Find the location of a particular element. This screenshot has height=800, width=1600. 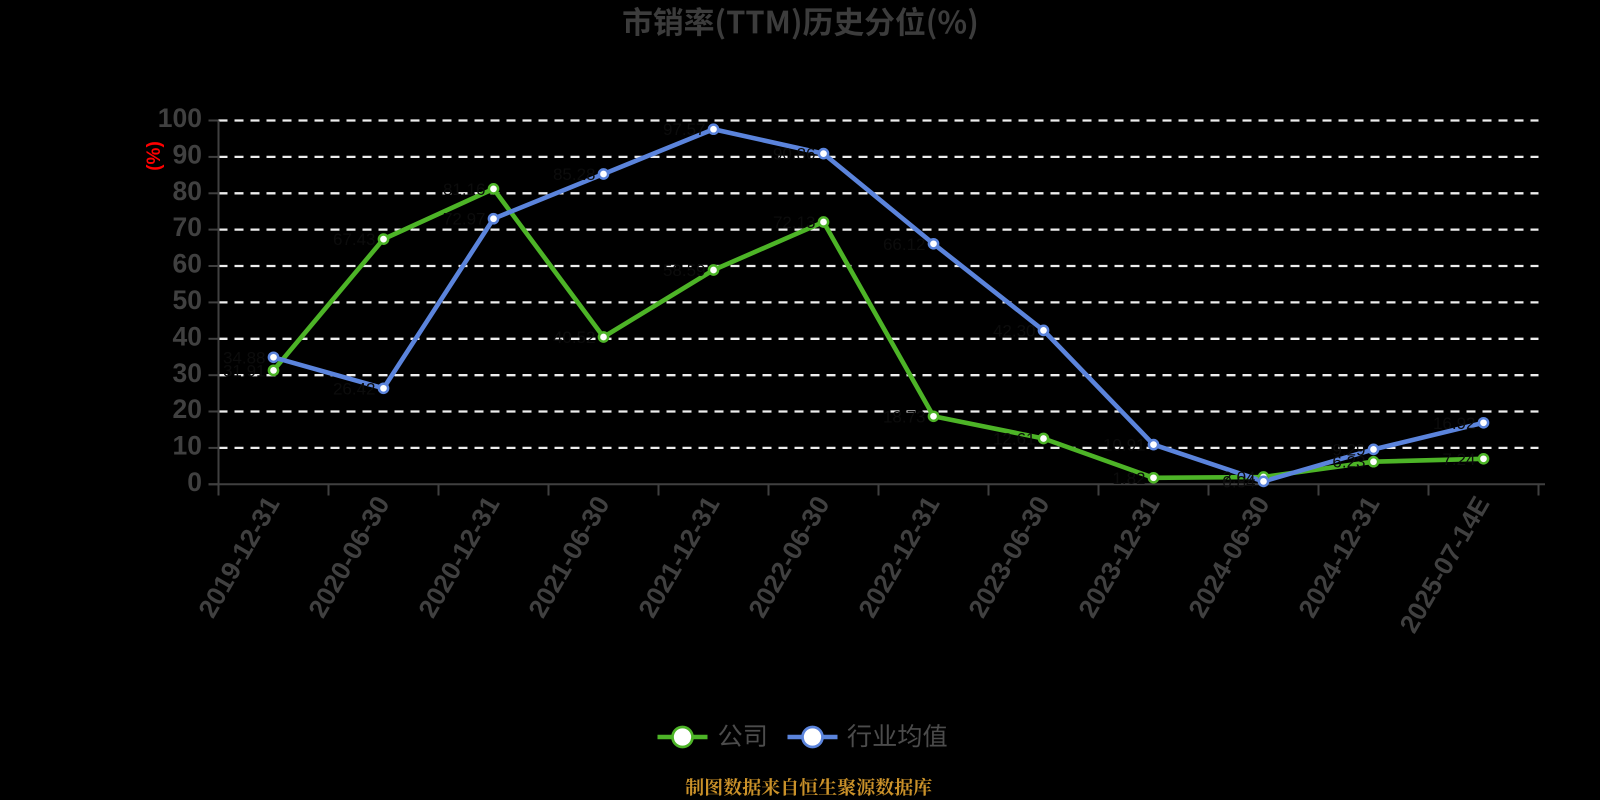

svg-text: 90.86 is located at coordinates (794, 154).